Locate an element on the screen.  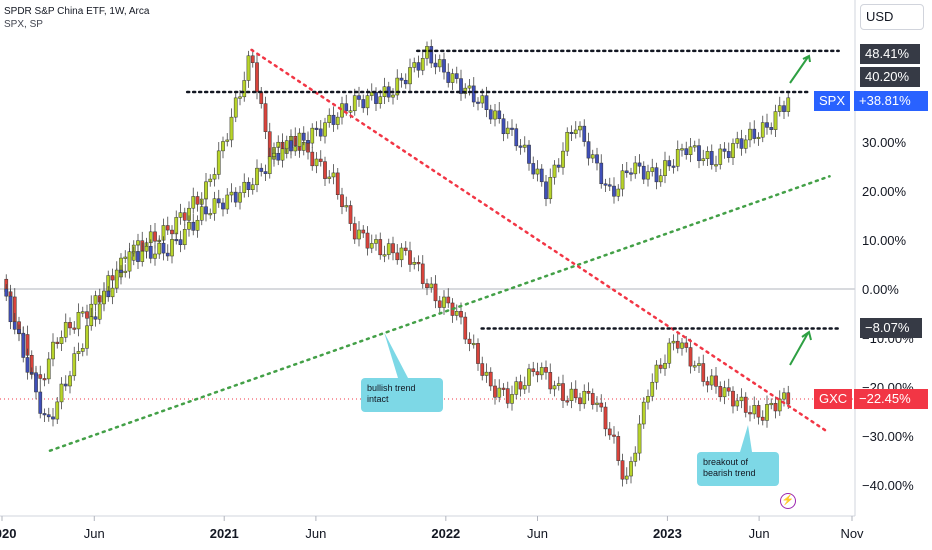
x-tick-label: 2022 is located at coordinates (445, 533).